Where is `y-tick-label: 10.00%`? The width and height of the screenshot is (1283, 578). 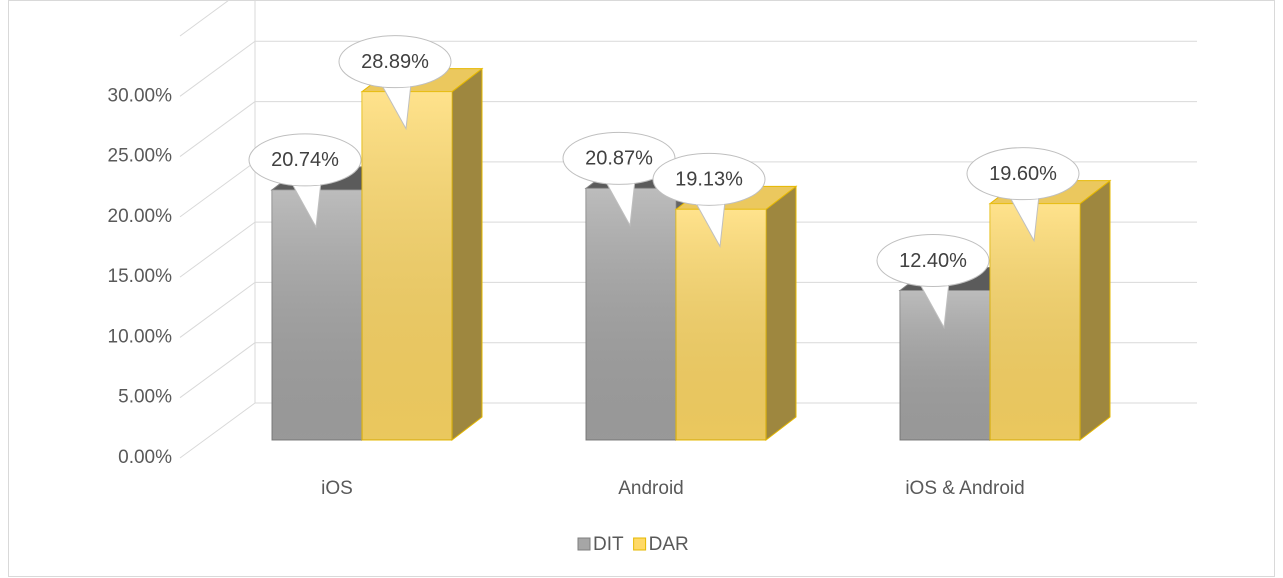
y-tick-label: 10.00% is located at coordinates (140, 336).